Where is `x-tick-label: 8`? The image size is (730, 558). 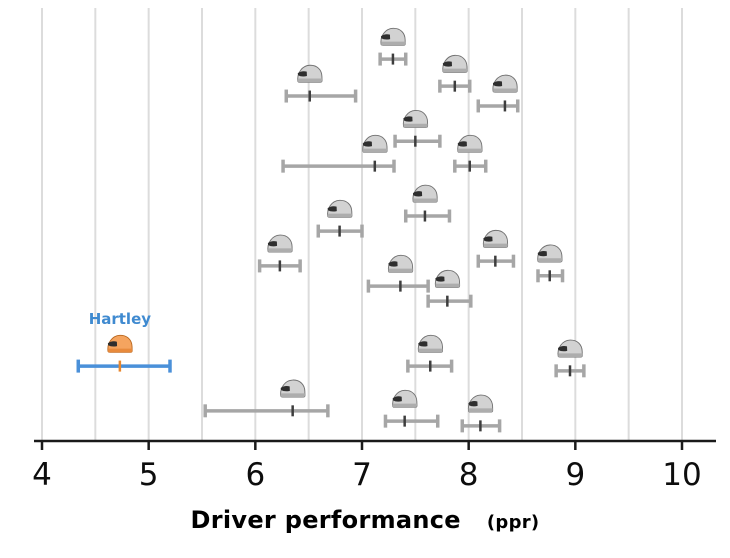 x-tick-label: 8 is located at coordinates (469, 475).